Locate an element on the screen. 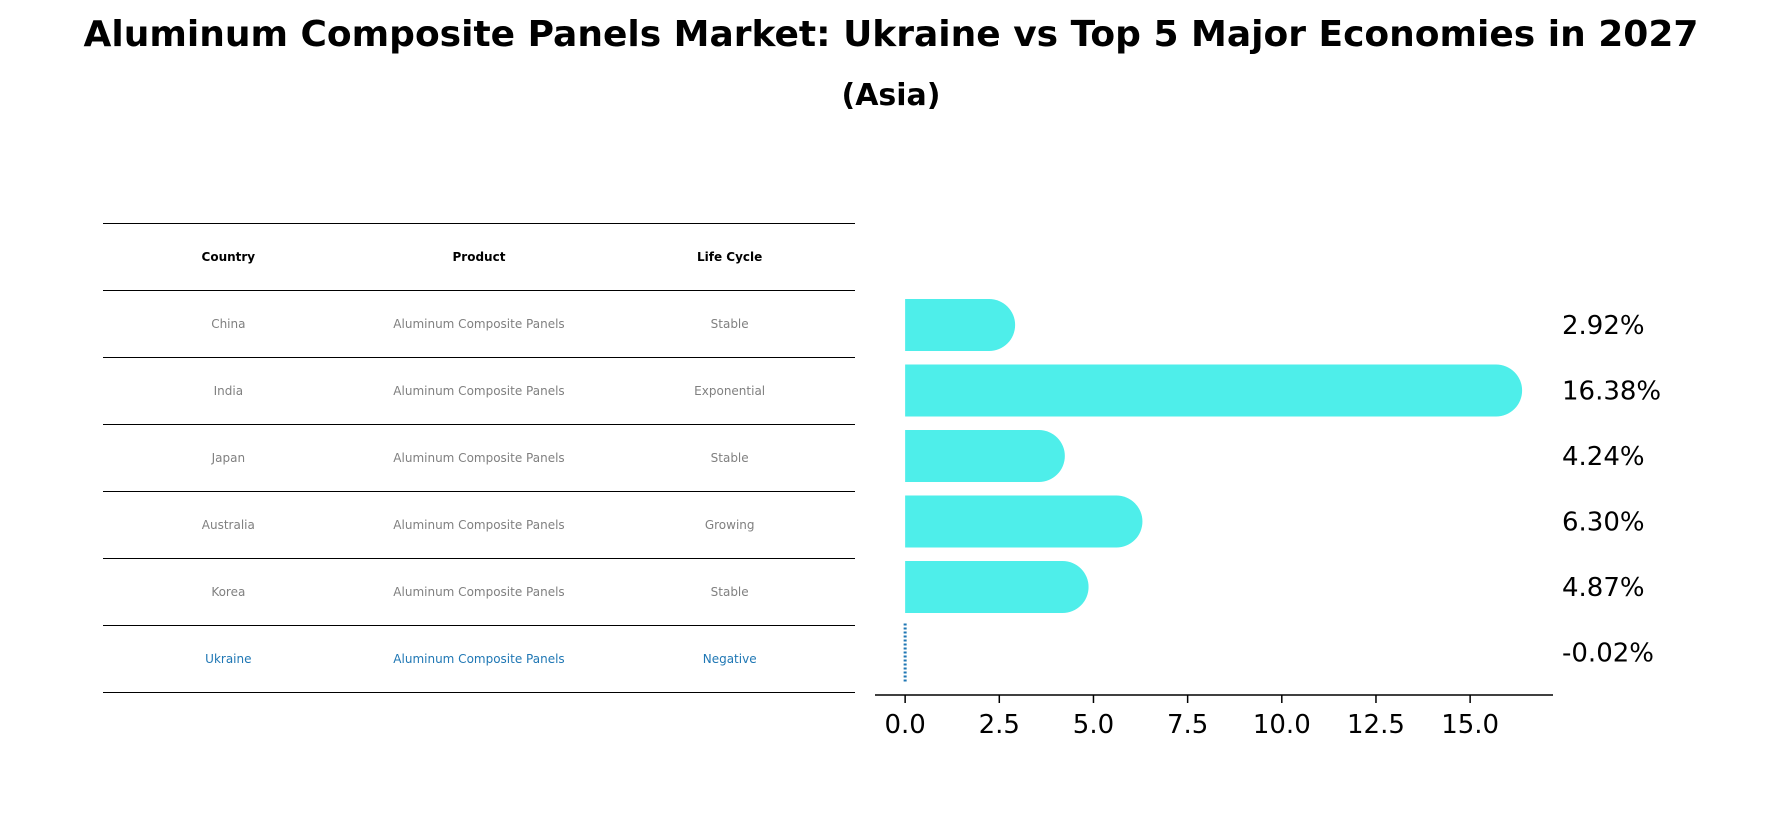 This screenshot has width=1782, height=823. value-label: 2.92% is located at coordinates (1603, 326).